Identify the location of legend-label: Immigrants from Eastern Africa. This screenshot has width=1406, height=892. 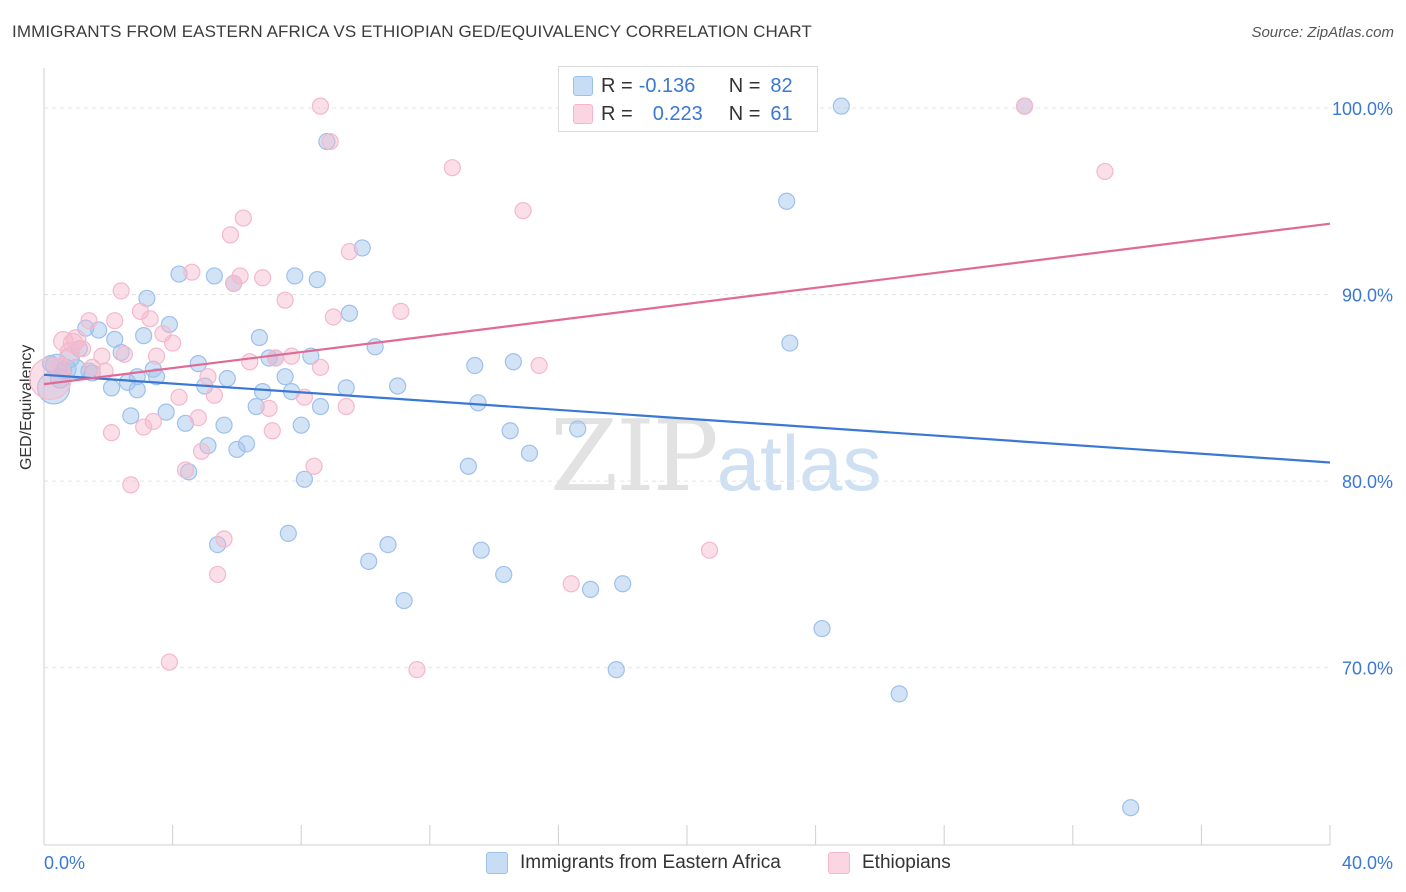
(650, 862).